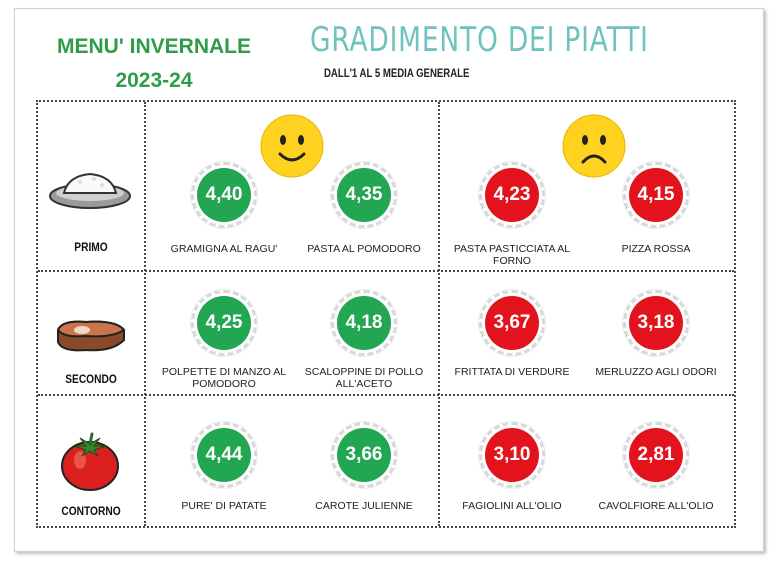 The image size is (776, 562). I want to click on dish-name: GRAMIGNA AL RAGU', so click(224, 249).